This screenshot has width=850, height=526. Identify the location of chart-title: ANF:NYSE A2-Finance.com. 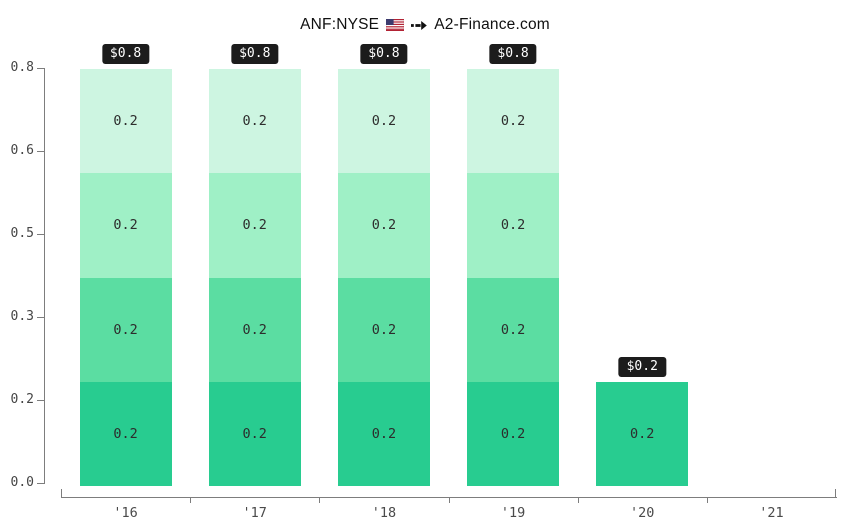
(425, 25).